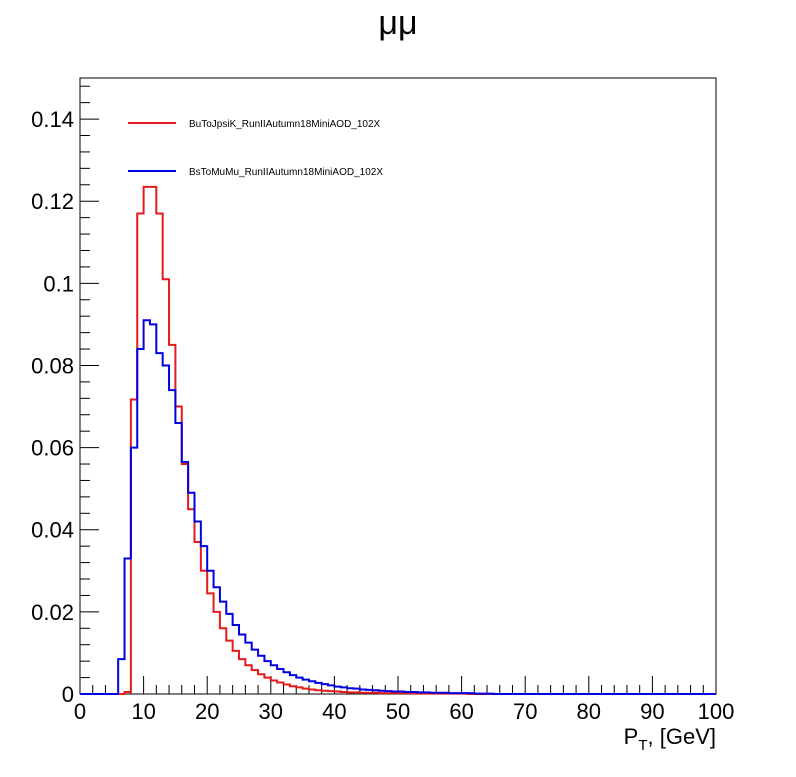 The height and width of the screenshot is (777, 796). Describe the element at coordinates (52, 612) in the screenshot. I see `y-tick-label: 0.02` at that location.